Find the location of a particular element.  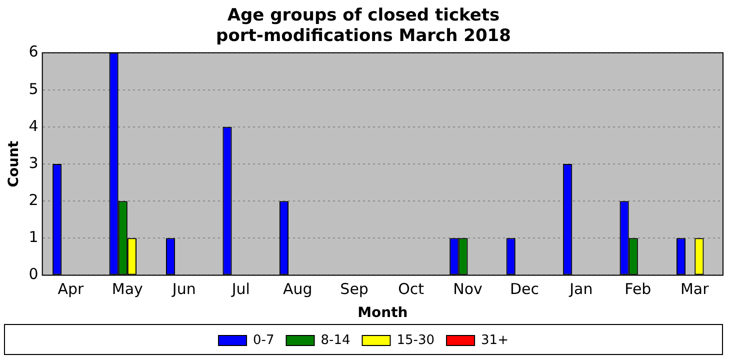

y-tick-label: 4 is located at coordinates (33, 125).